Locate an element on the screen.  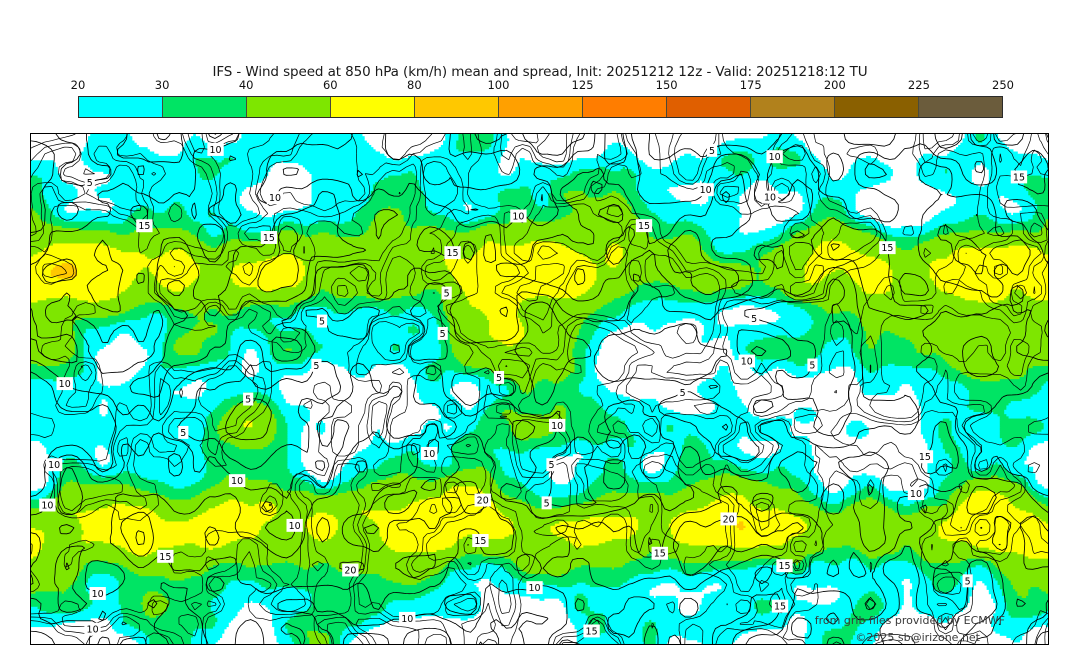
colorbar-tick: 20 is located at coordinates (78, 85).